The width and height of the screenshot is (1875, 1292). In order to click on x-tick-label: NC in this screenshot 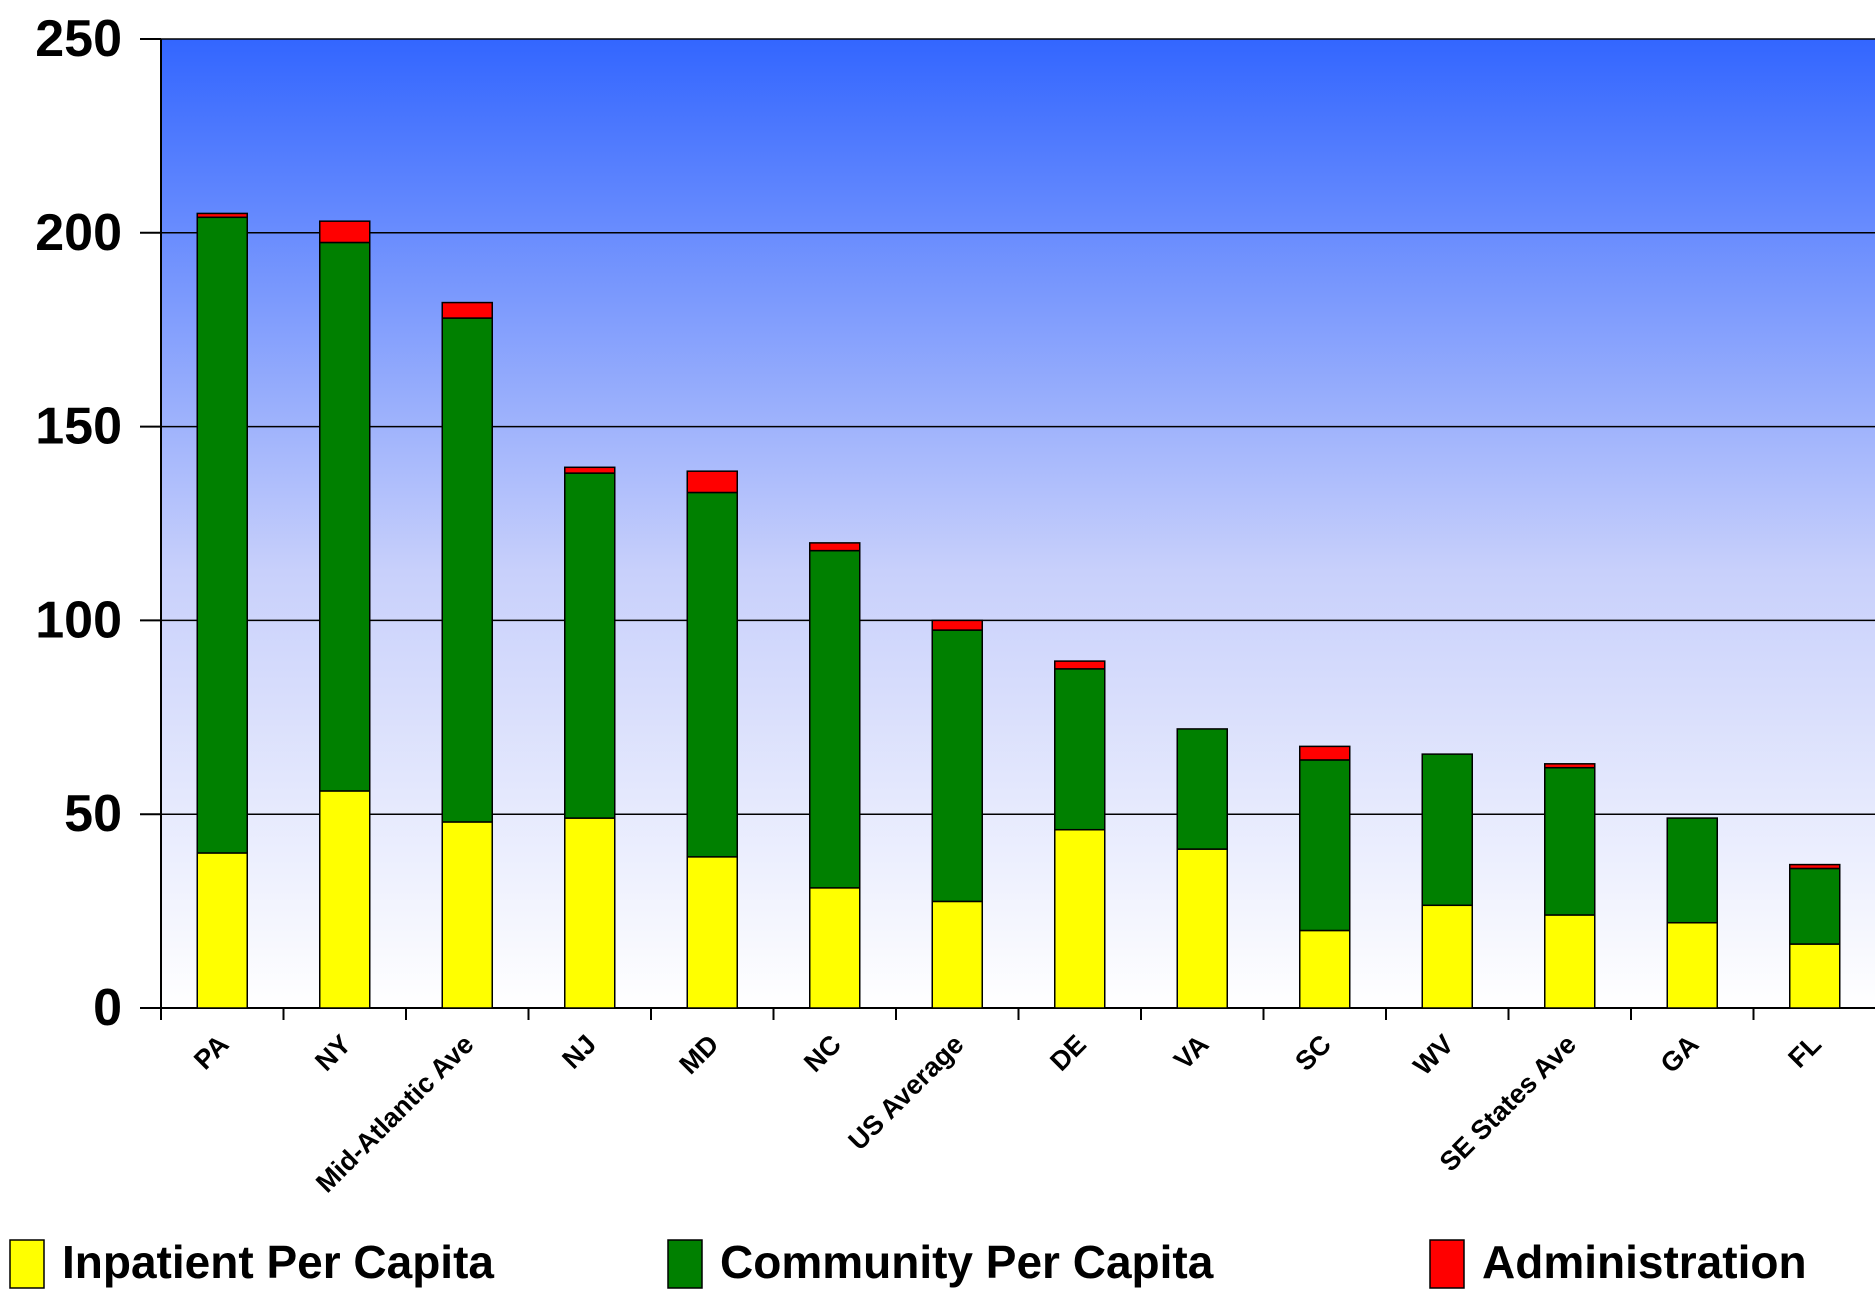, I will do `click(822, 1053)`.